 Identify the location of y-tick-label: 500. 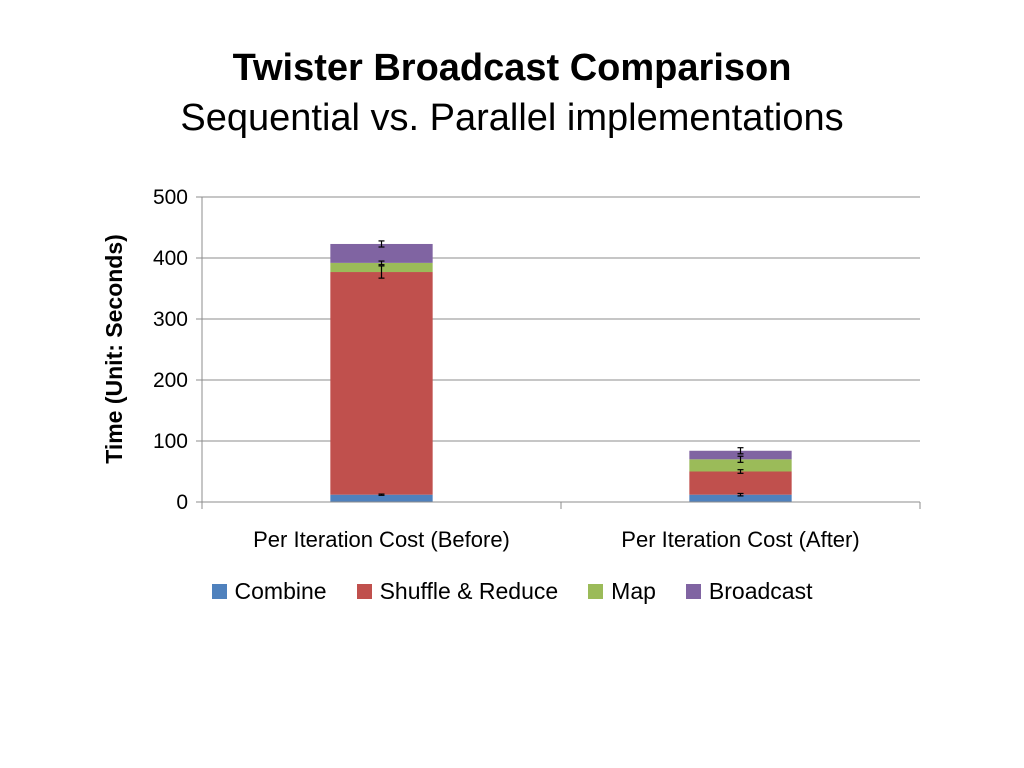
(170, 197).